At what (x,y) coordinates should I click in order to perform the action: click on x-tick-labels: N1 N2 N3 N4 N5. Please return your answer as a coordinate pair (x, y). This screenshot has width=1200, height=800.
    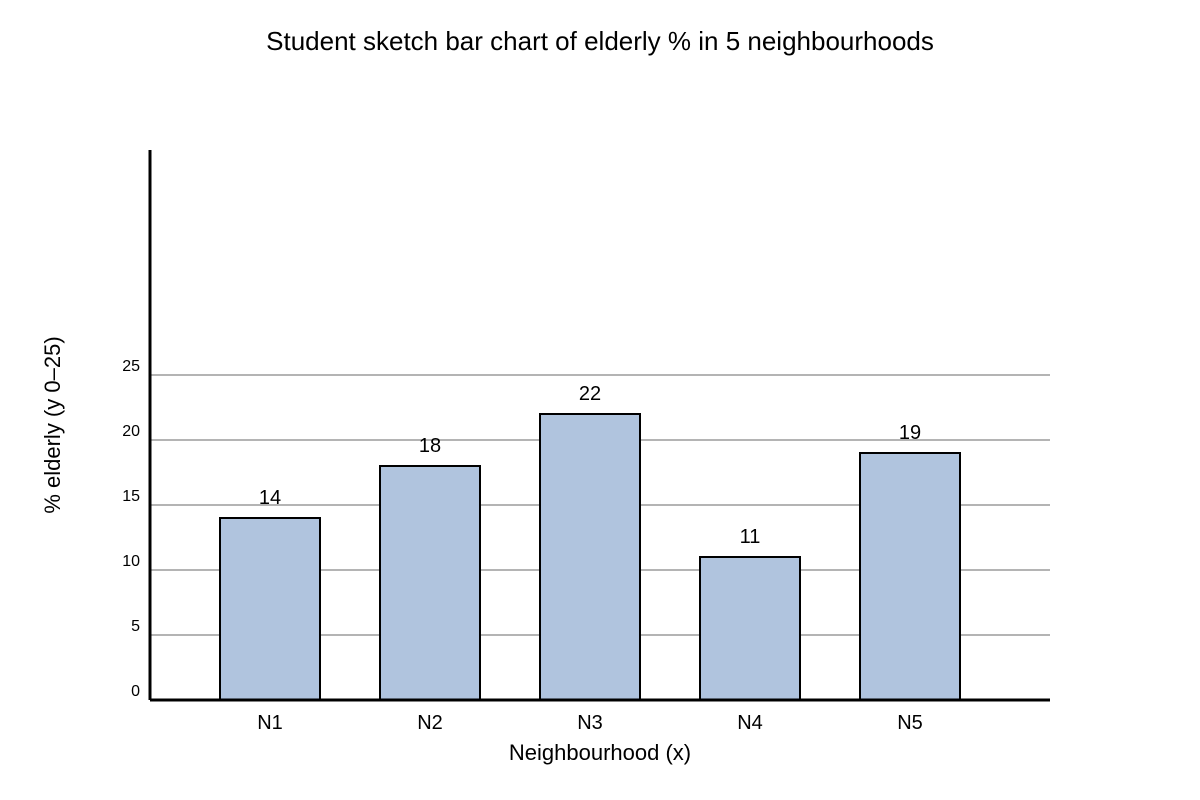
    Looking at the image, I should click on (590, 723).